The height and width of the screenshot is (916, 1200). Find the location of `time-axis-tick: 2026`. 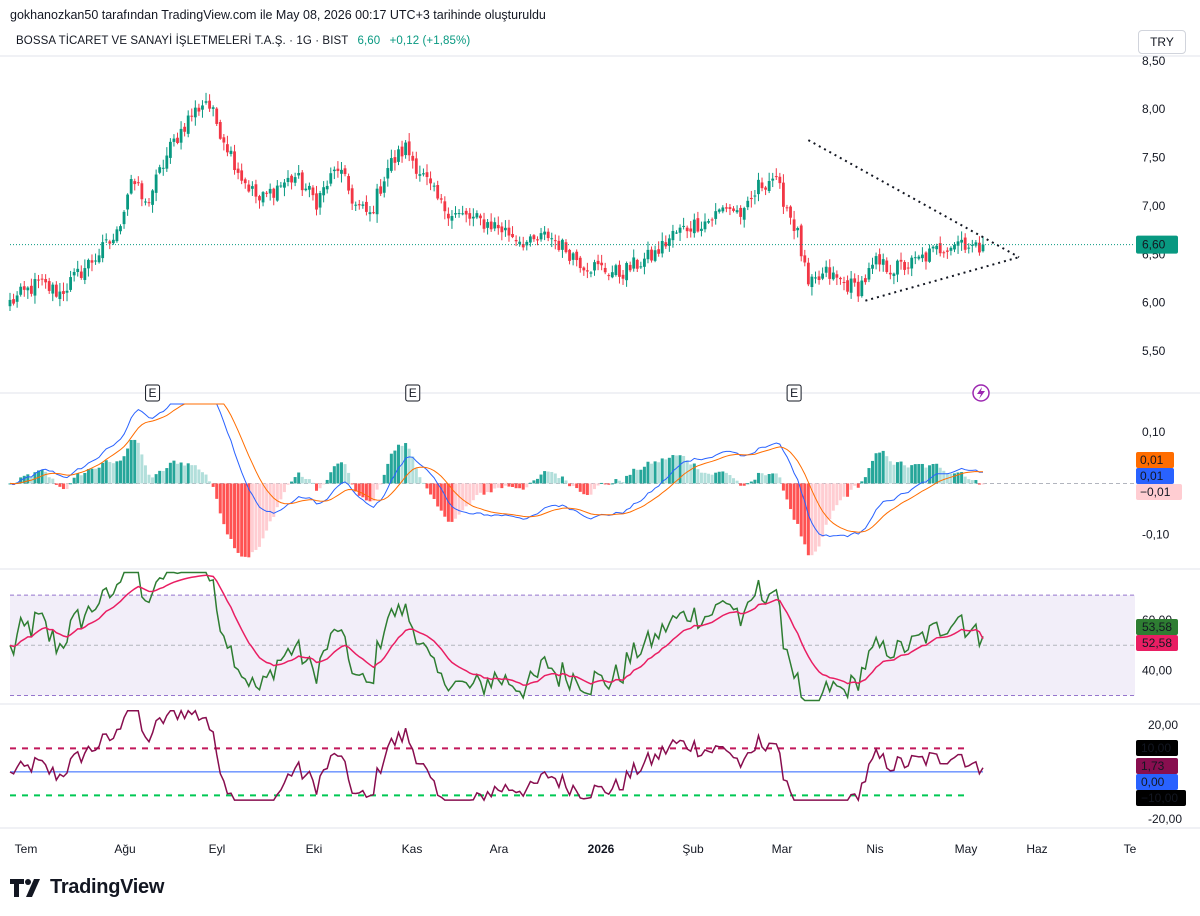

time-axis-tick: 2026 is located at coordinates (601, 849).